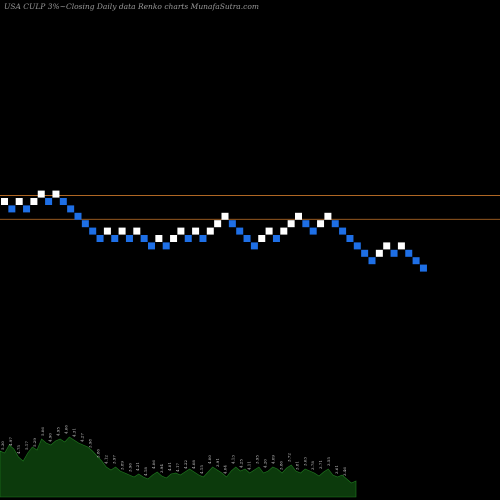  I want to click on volume-label: 4.27, so click(82, 437).